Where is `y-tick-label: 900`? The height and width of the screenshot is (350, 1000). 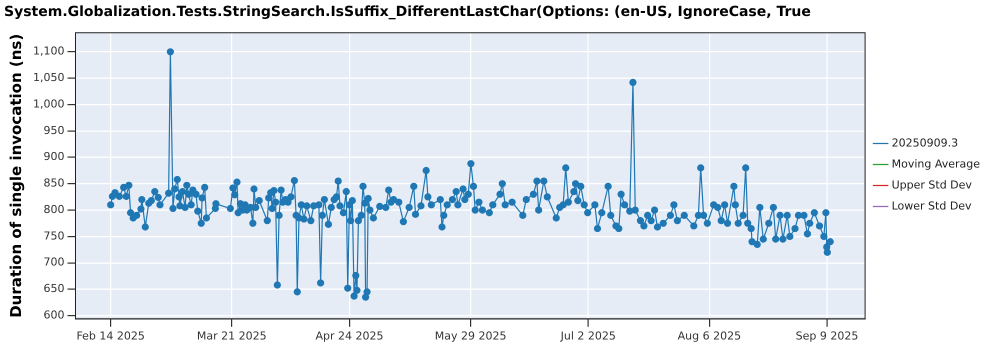
y-tick-label: 900 is located at coordinates (53, 157).